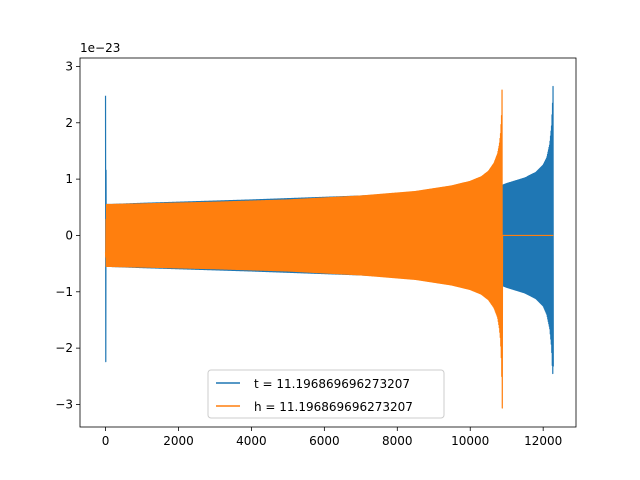 This screenshot has height=480, width=640. Describe the element at coordinates (251, 441) in the screenshot. I see `x-tick-label: 4000` at that location.